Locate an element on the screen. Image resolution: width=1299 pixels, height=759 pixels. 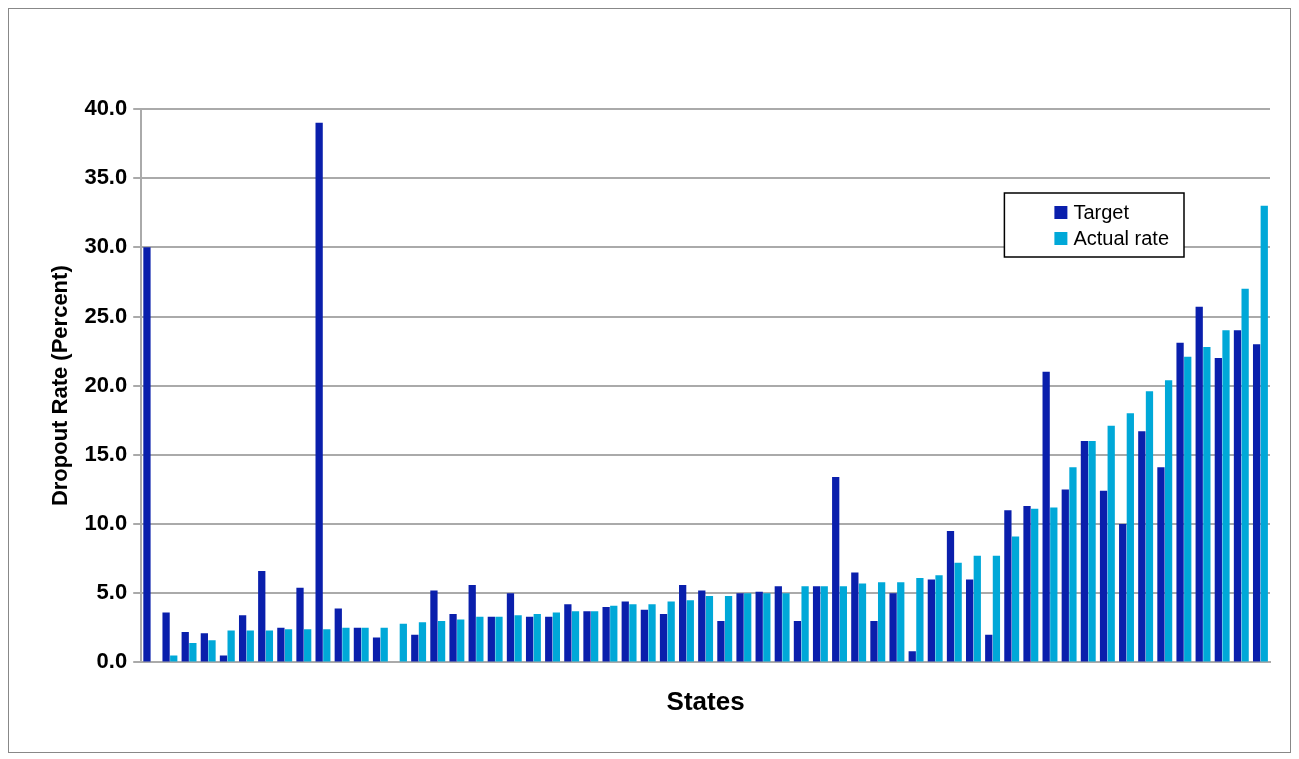
x-axis-title: States is located at coordinates (705, 700).